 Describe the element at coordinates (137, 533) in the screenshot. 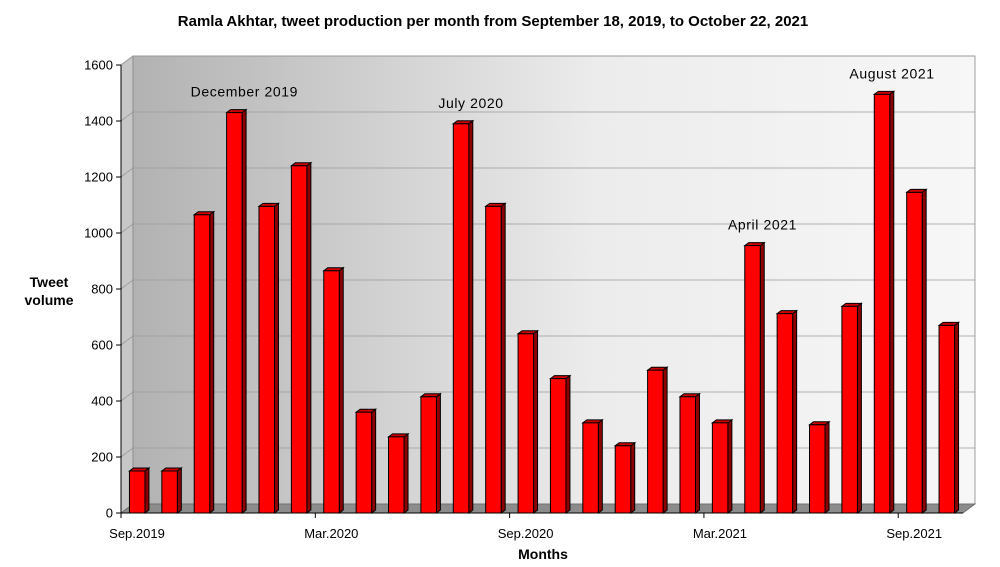

I see `x-tick-label: Sep.2019` at that location.